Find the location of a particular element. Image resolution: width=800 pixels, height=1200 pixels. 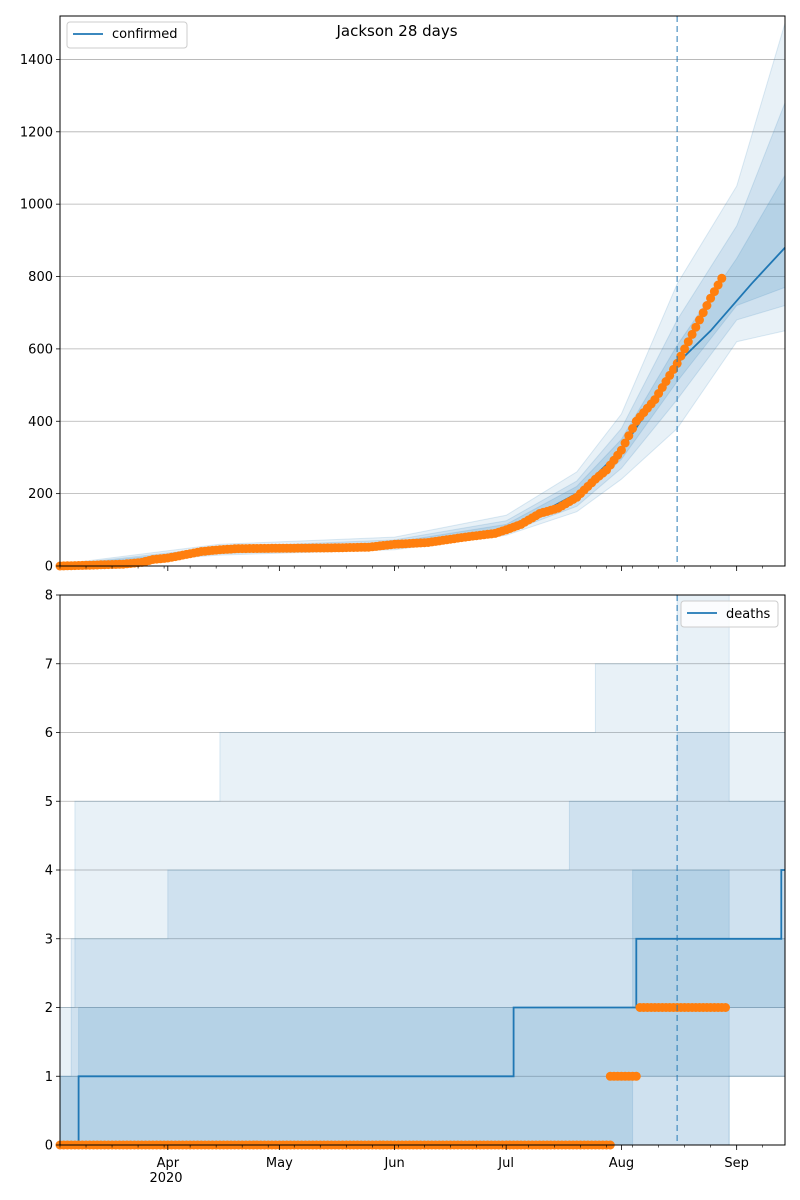

x-year-label: 2020 is located at coordinates (165, 1178).